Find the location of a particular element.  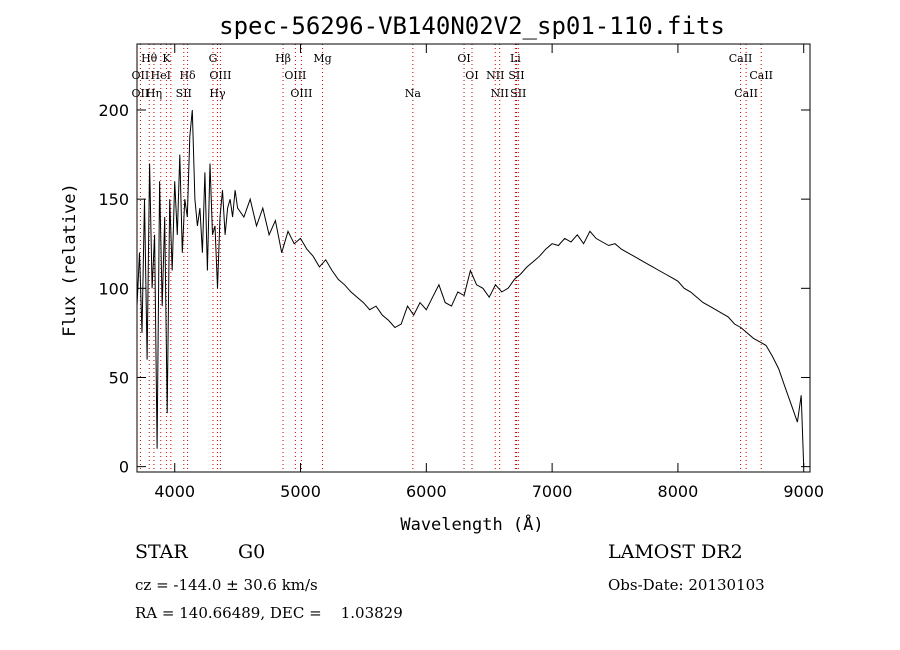

x-tick-label: 7000 is located at coordinates (552, 491).